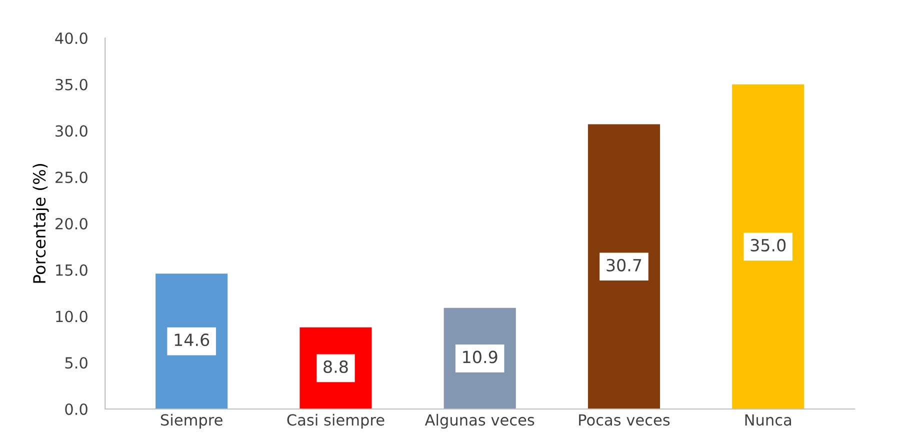  I want to click on x-tick-label: Algunas veces, so click(479, 421).